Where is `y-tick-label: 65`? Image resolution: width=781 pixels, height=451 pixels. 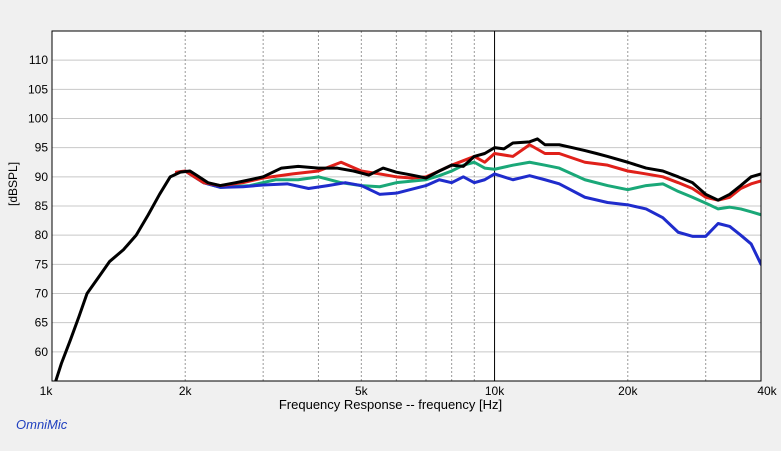 y-tick-label: 65 is located at coordinates (42, 323).